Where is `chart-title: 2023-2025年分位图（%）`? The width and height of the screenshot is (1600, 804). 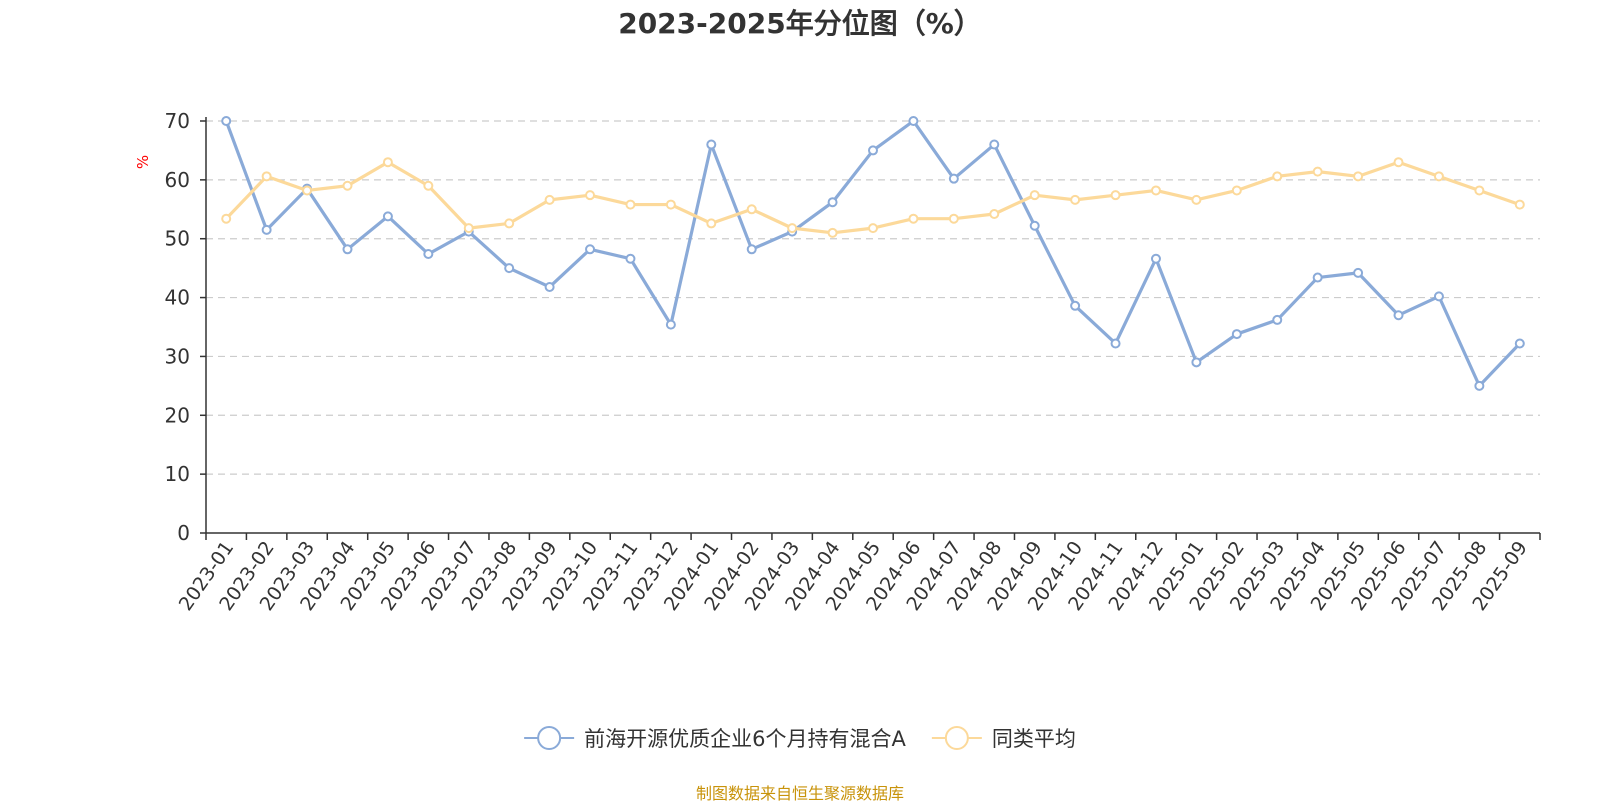 chart-title: 2023-2025年分位图（%） is located at coordinates (800, 23).